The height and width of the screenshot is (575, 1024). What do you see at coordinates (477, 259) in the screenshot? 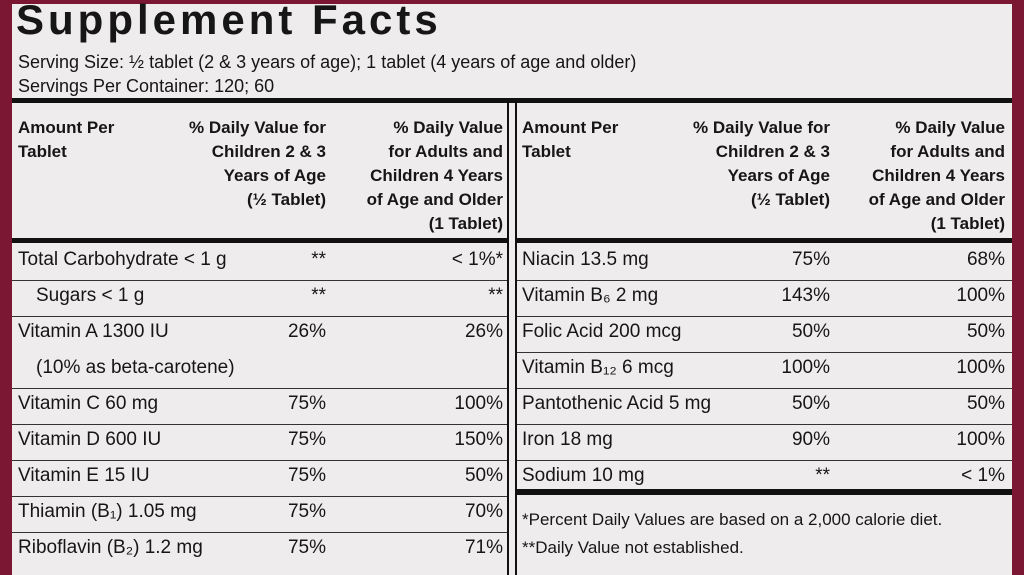
I see `row-value: < 1%*` at bounding box center [477, 259].